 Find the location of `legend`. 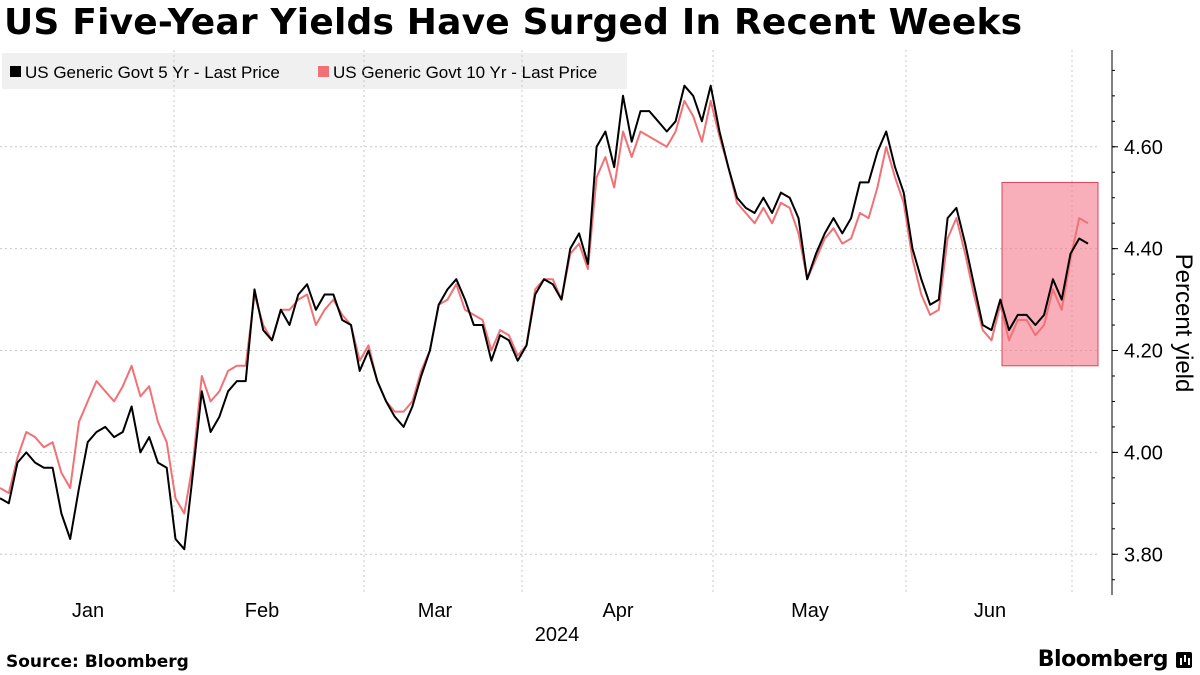

legend is located at coordinates (314, 71).